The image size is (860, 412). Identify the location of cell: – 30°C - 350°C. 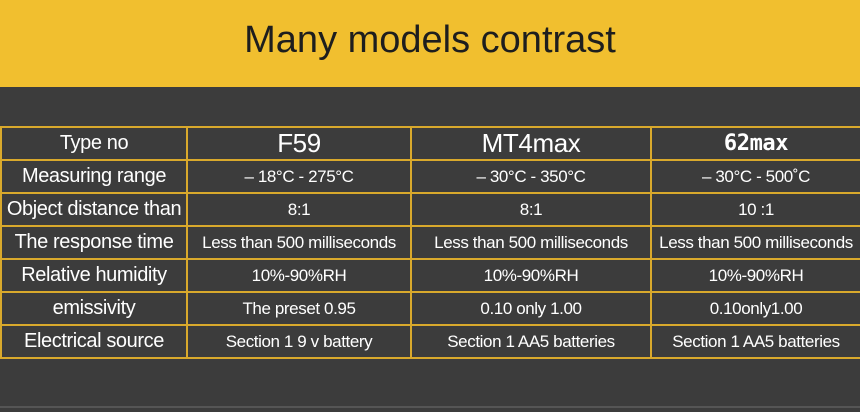
(531, 176).